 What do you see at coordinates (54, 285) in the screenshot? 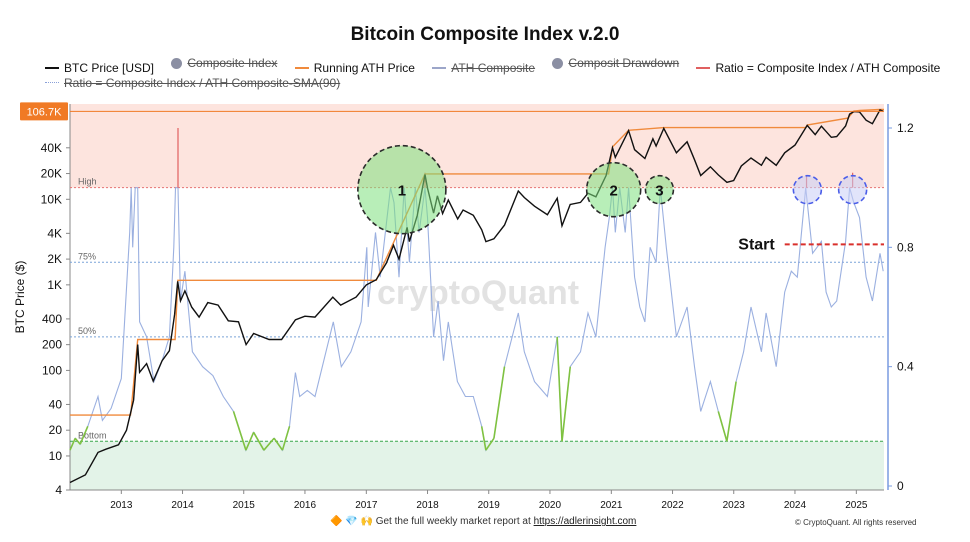
I see `y-tick-label: 1K` at bounding box center [54, 285].